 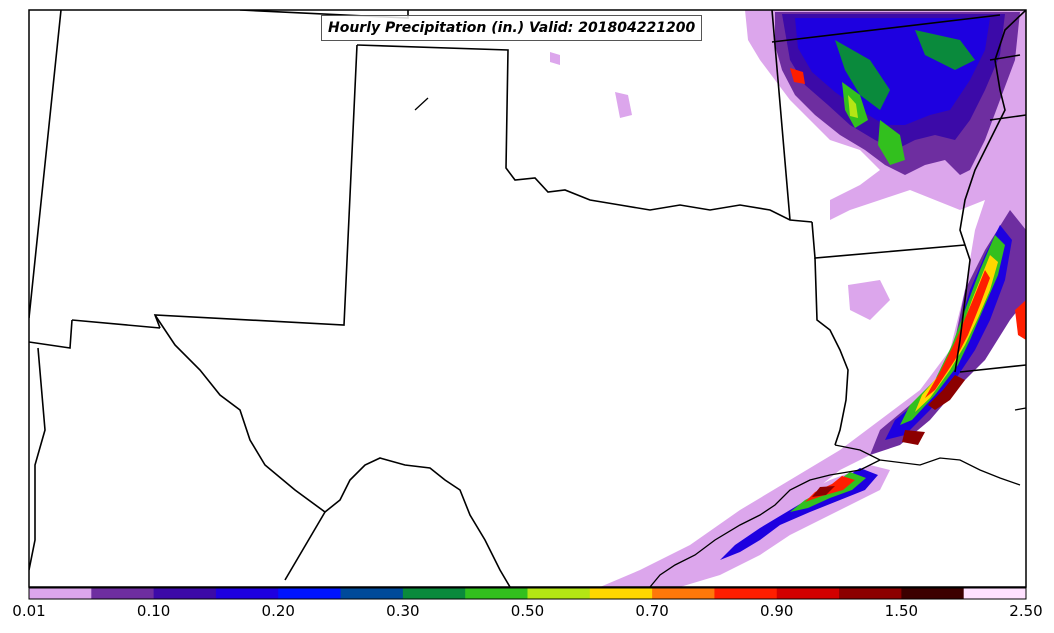 I want to click on colorbar-tick-label: 0.50, so click(x=527, y=611).